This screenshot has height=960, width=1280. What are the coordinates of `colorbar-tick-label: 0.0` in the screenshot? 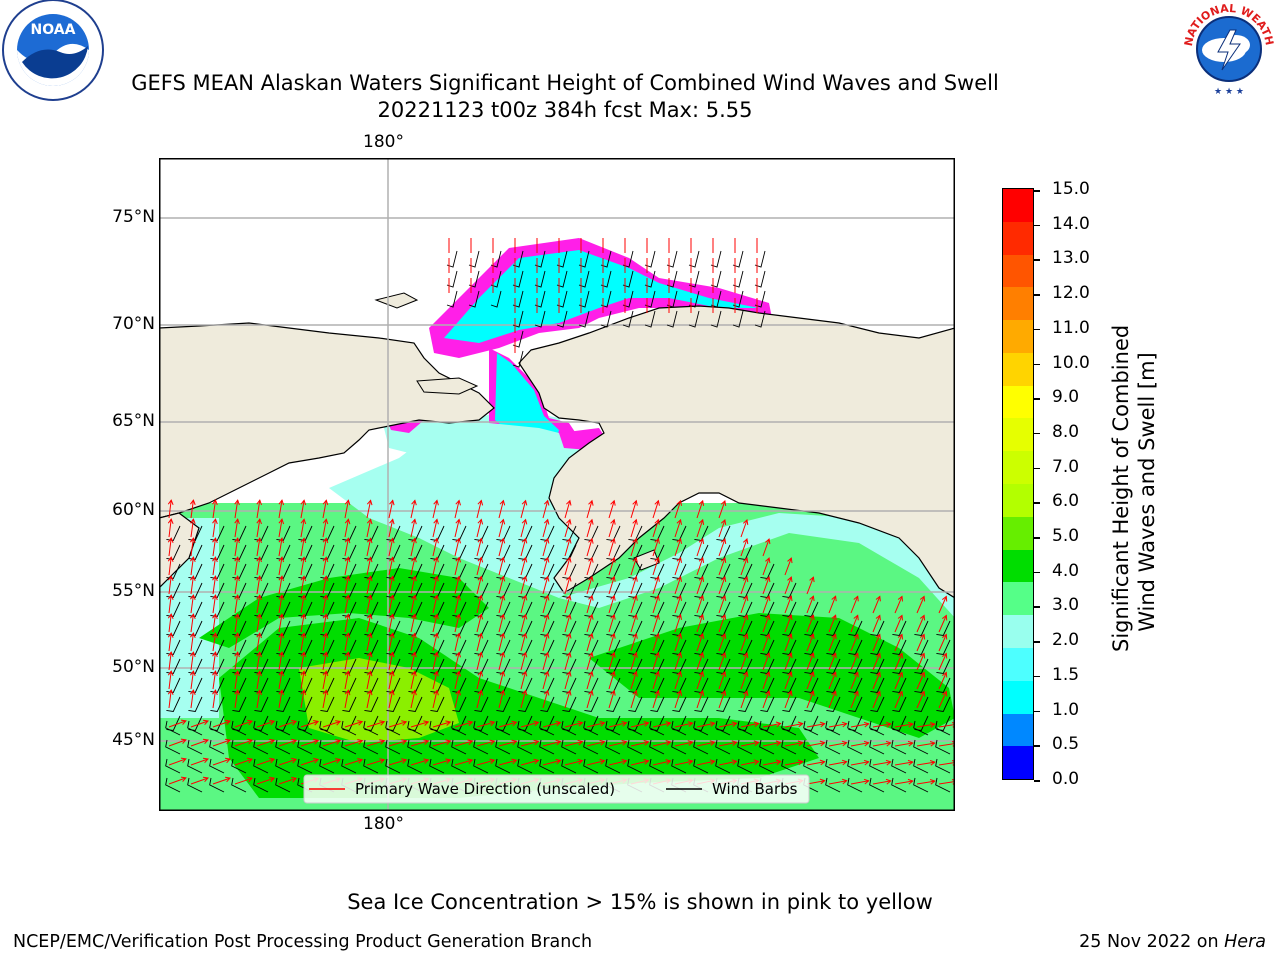 It's located at (1066, 779).